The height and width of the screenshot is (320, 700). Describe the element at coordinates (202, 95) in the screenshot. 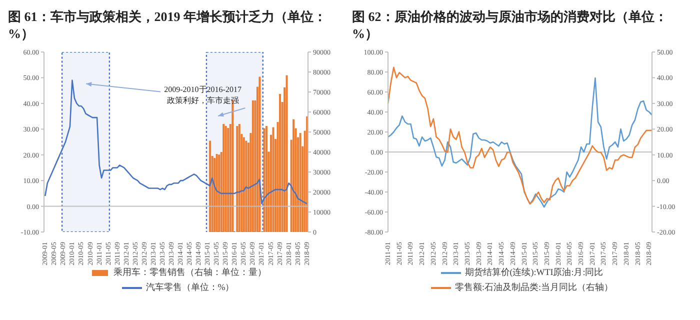

I see `annotation: 2009-2010于2016-2017政策利好，车市走强` at that location.